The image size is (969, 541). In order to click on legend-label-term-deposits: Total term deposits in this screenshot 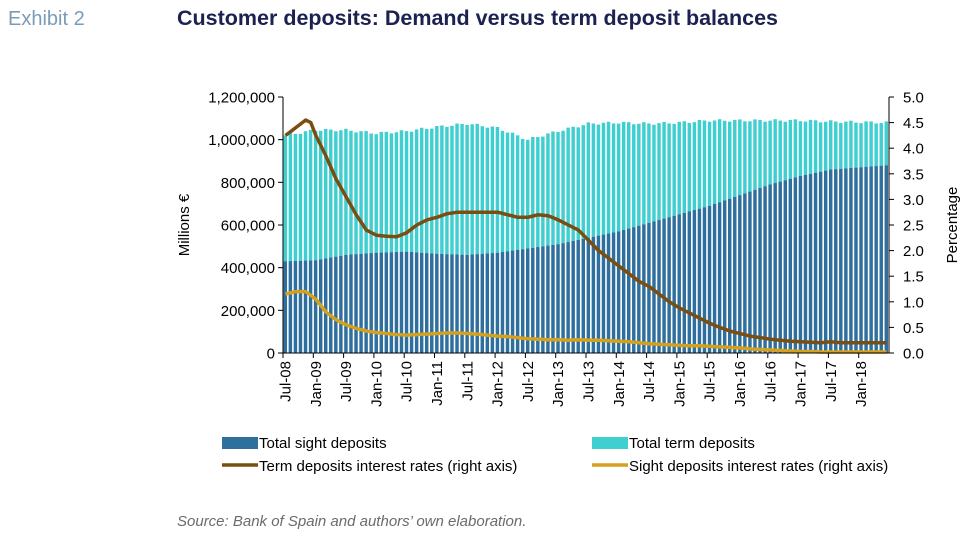, I will do `click(692, 443)`.